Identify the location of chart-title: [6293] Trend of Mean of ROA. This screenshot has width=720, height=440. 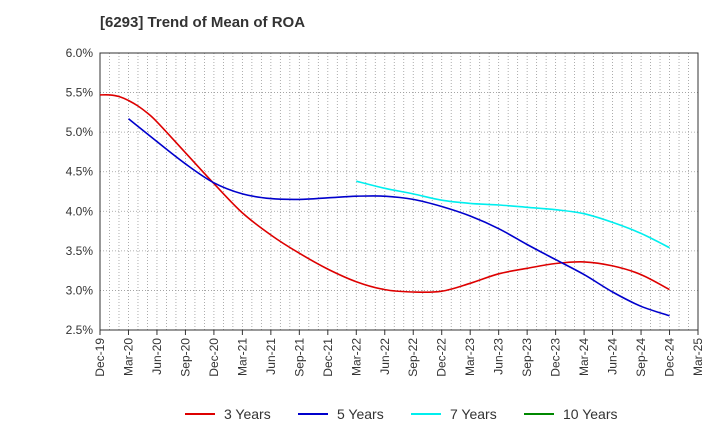
(203, 22).